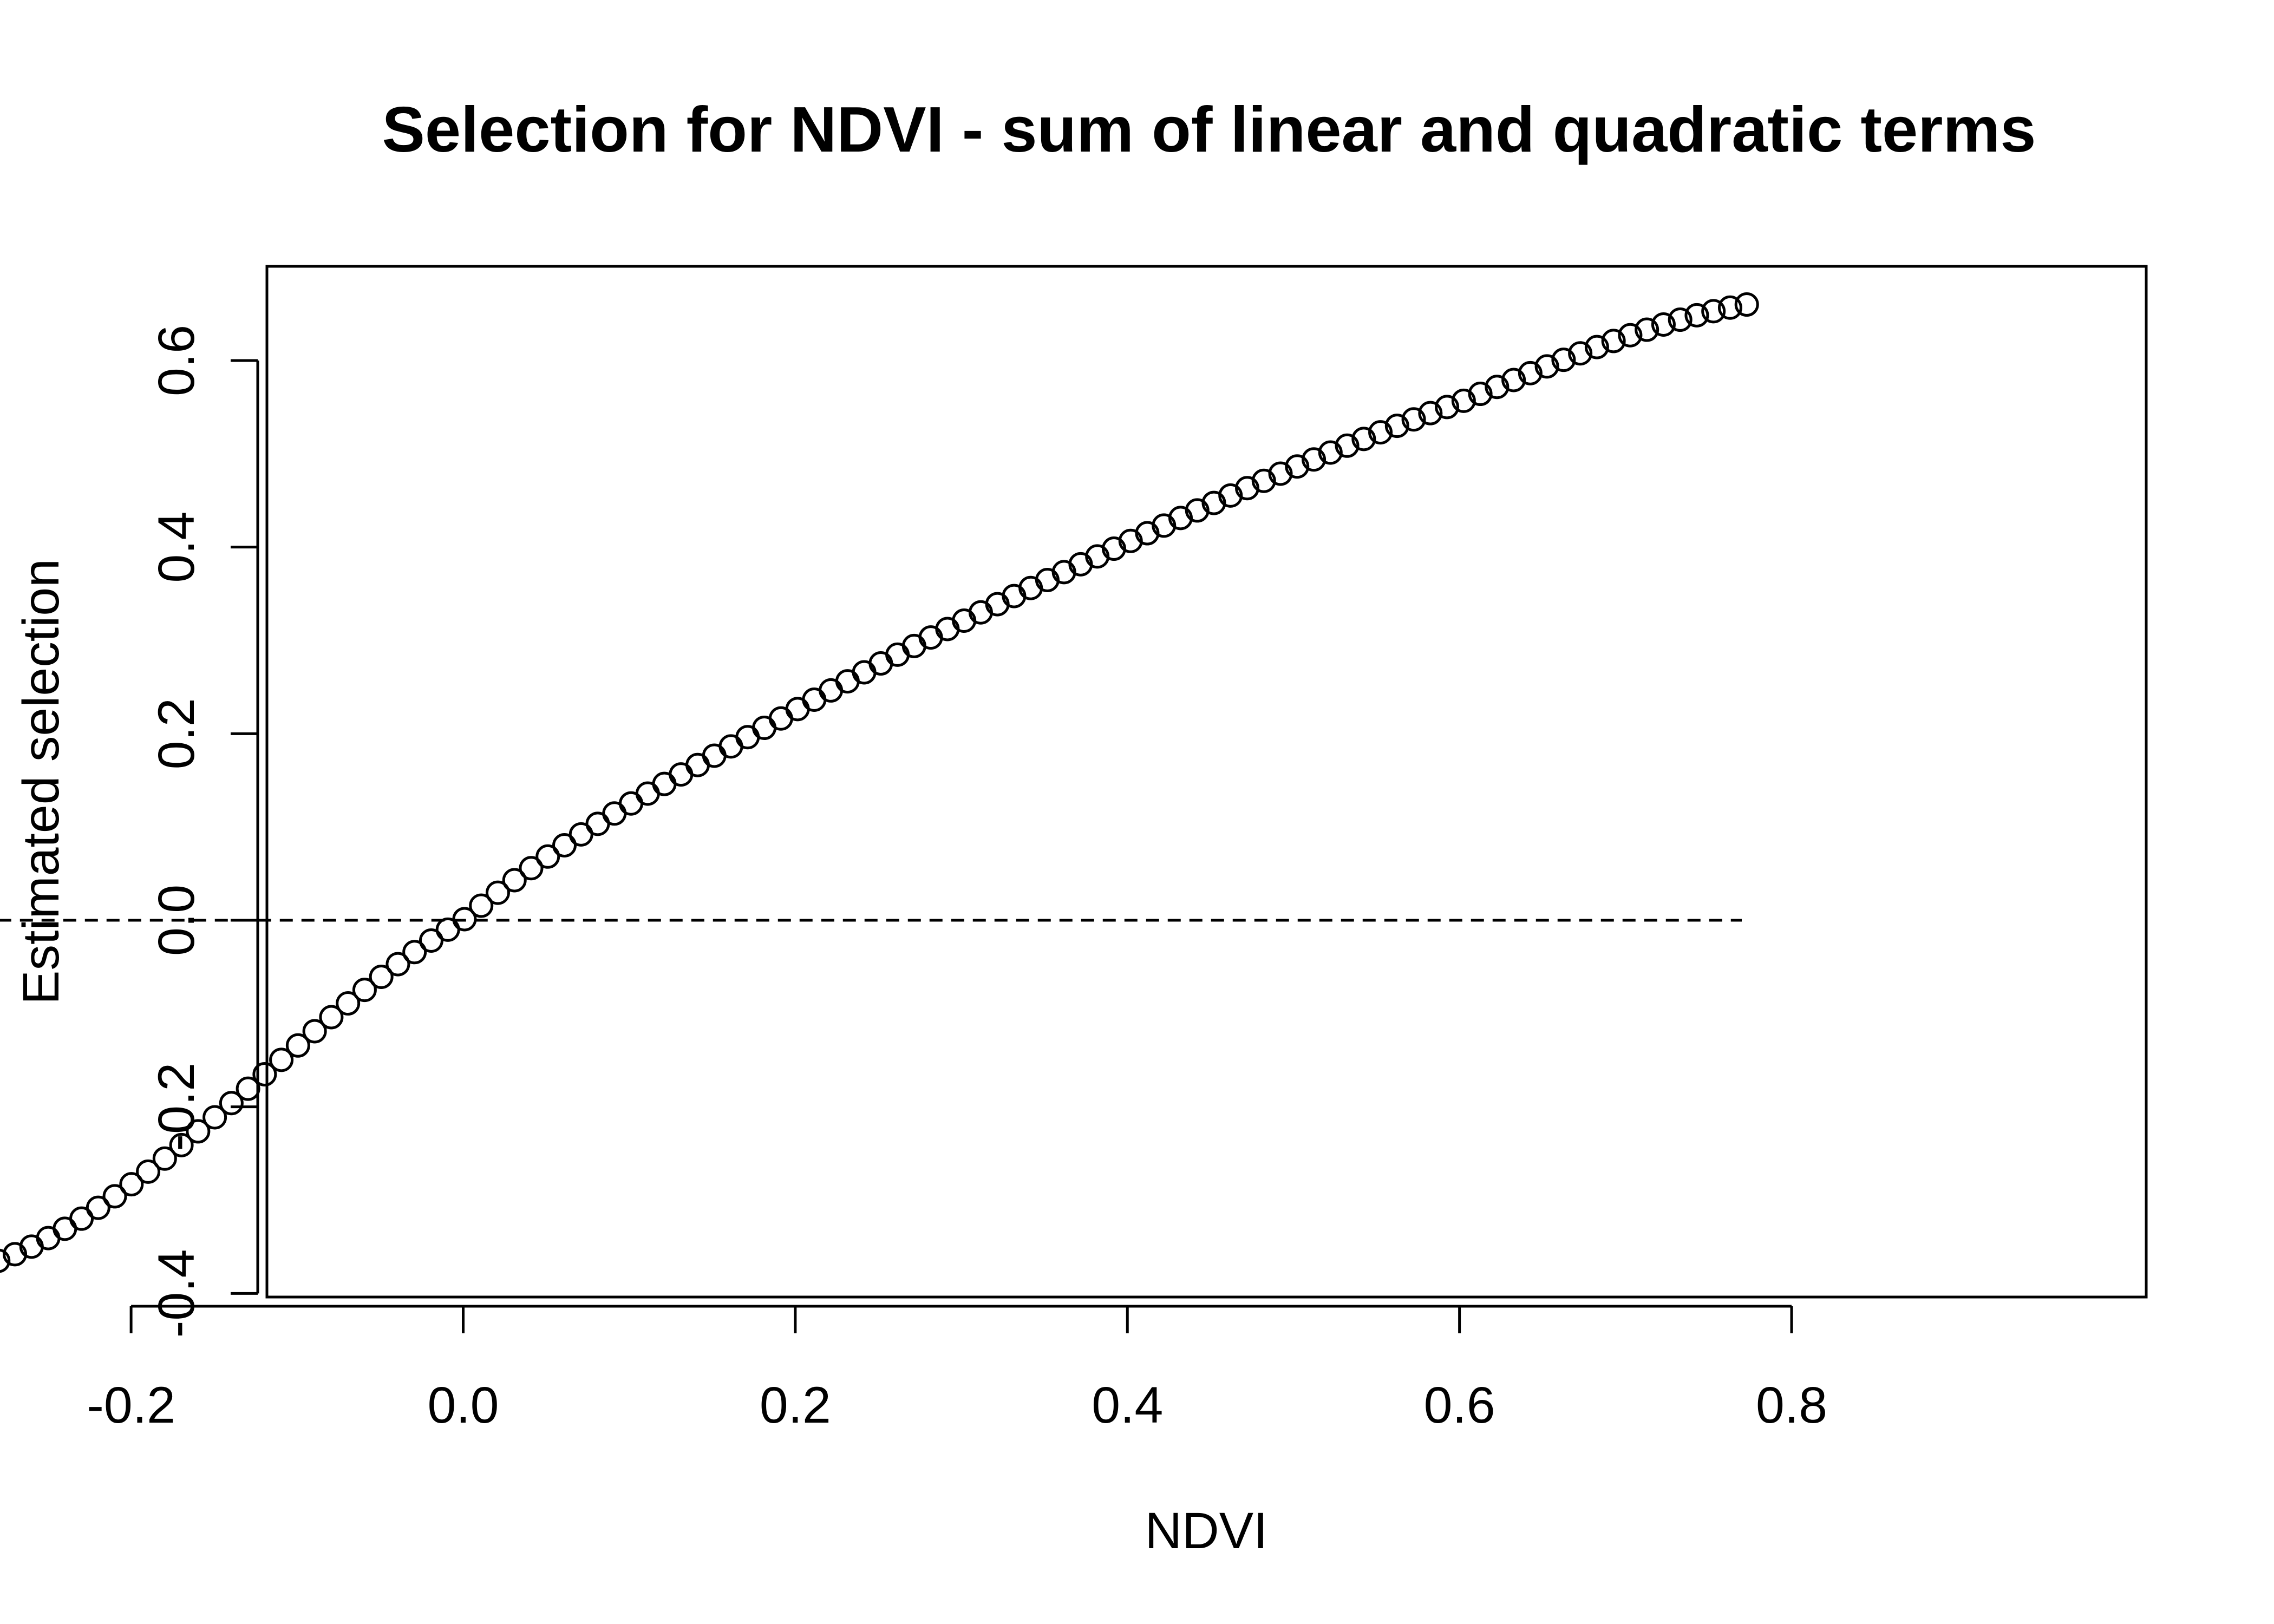 The width and height of the screenshot is (2274, 1624). Describe the element at coordinates (131, 1405) in the screenshot. I see `x-tick-label: -0.2` at that location.